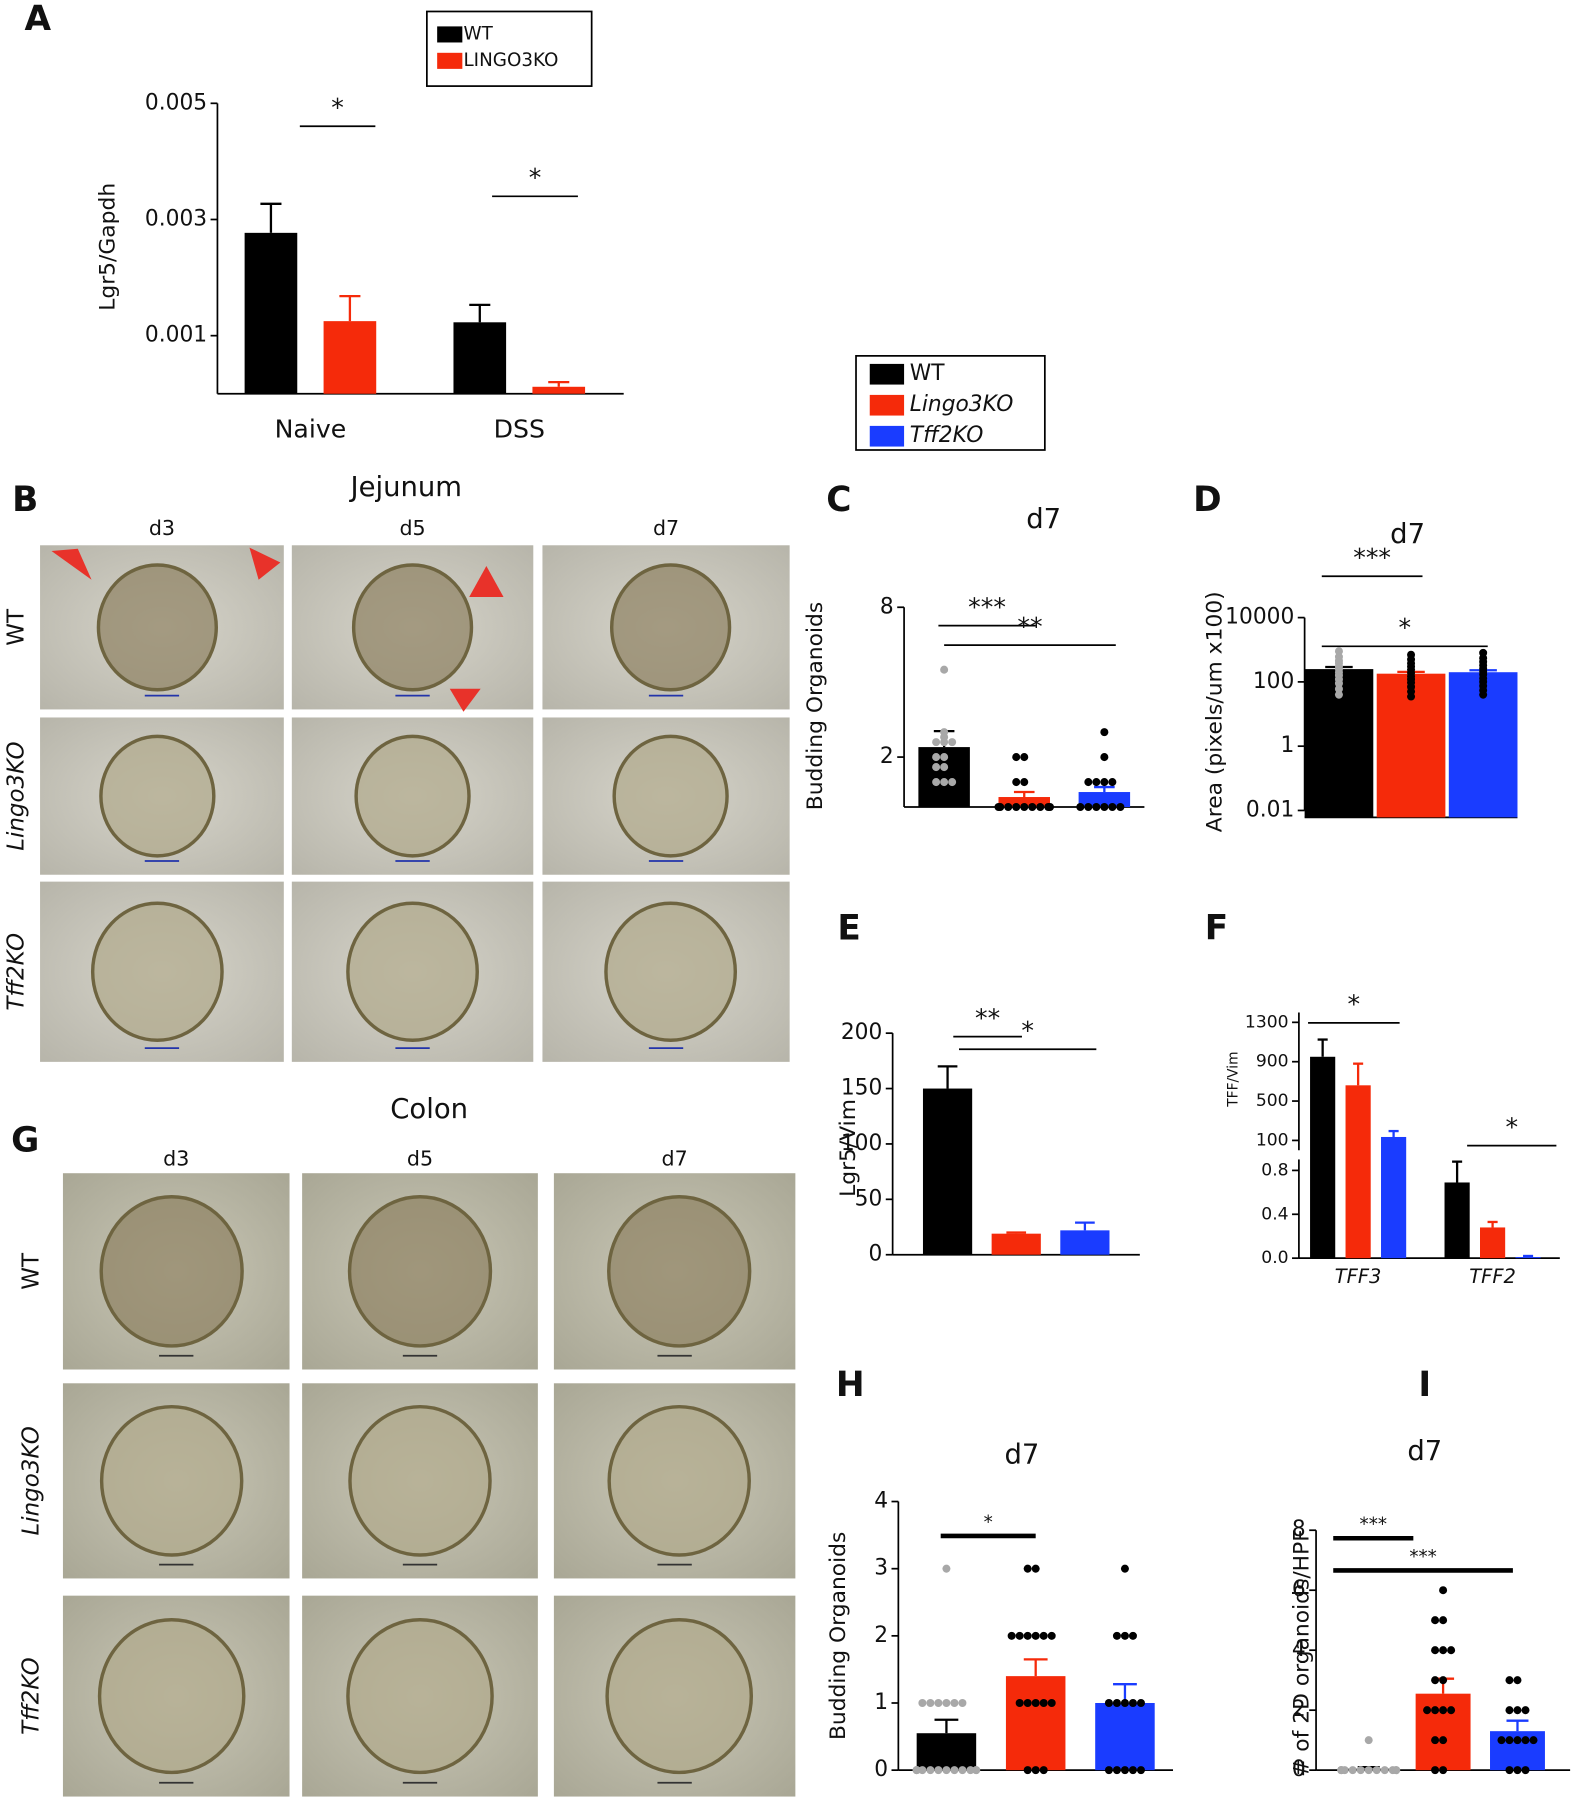 Image resolution: width=1585 pixels, height=1800 pixels. What do you see at coordinates (881, 1769) in the screenshot?
I see `y-tick-label: 0` at bounding box center [881, 1769].